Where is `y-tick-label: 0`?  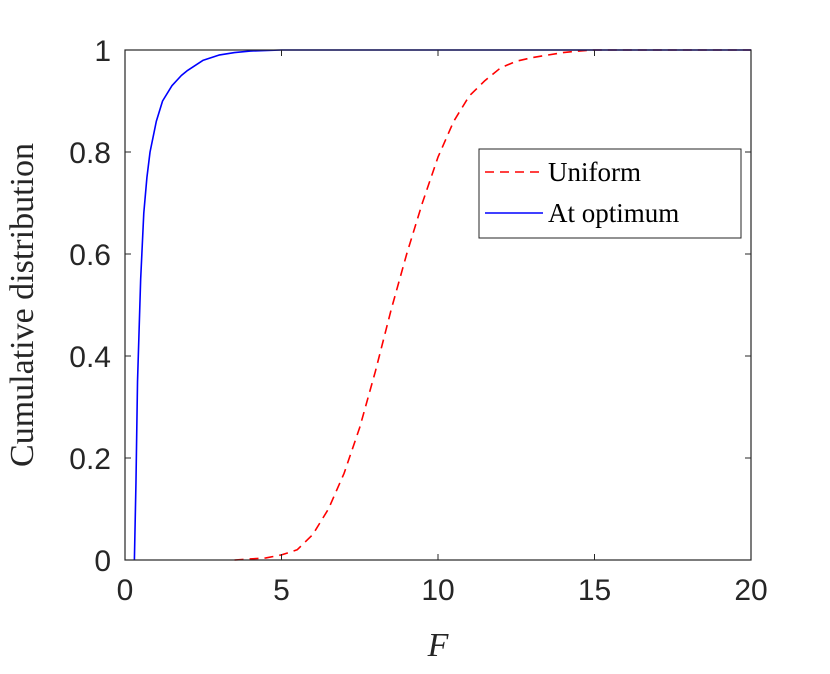 y-tick-label: 0 is located at coordinates (102, 561).